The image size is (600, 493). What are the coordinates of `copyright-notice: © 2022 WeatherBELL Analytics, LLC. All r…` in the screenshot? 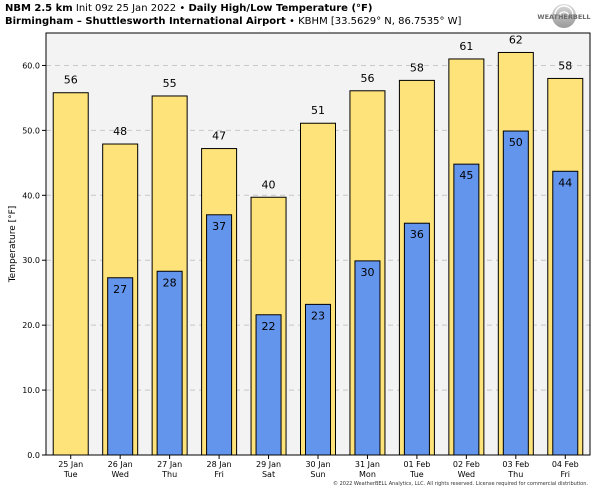 It's located at (460, 484).